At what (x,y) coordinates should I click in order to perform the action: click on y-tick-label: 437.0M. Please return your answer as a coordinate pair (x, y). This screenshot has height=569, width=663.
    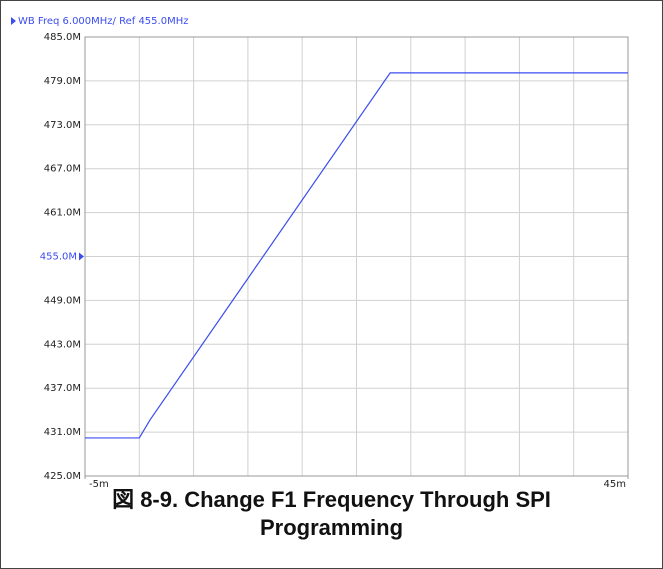
    Looking at the image, I should click on (62, 388).